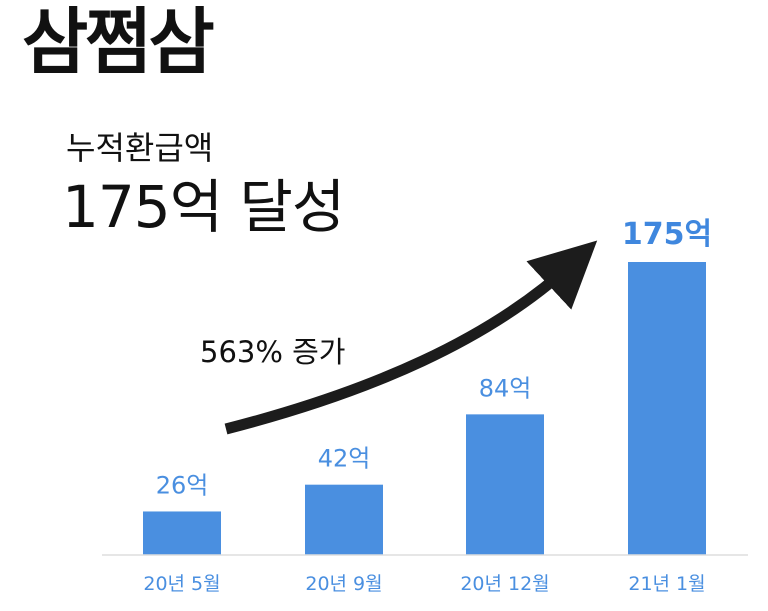 The height and width of the screenshot is (611, 768). I want to click on x-tick-label-1: 20년 5월, so click(181, 584).